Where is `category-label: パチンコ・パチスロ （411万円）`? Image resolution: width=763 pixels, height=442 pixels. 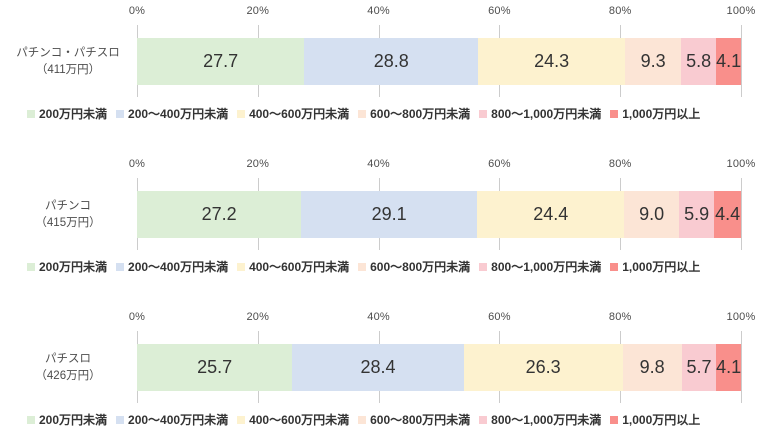 category-label: パチンコ・パチスロ （411万円） is located at coordinates (68, 61).